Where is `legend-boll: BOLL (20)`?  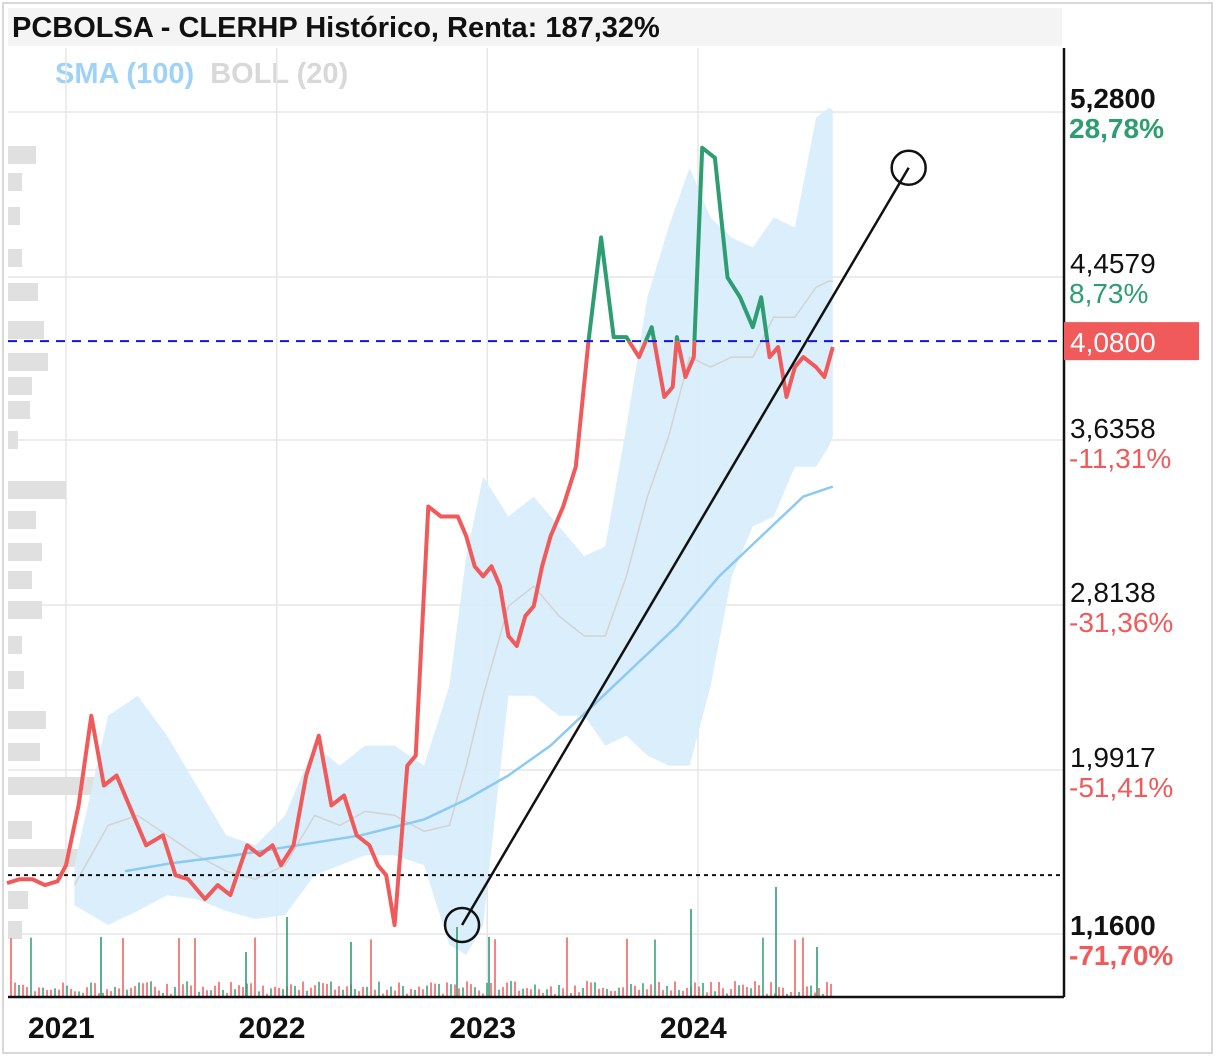 legend-boll: BOLL (20) is located at coordinates (279, 74).